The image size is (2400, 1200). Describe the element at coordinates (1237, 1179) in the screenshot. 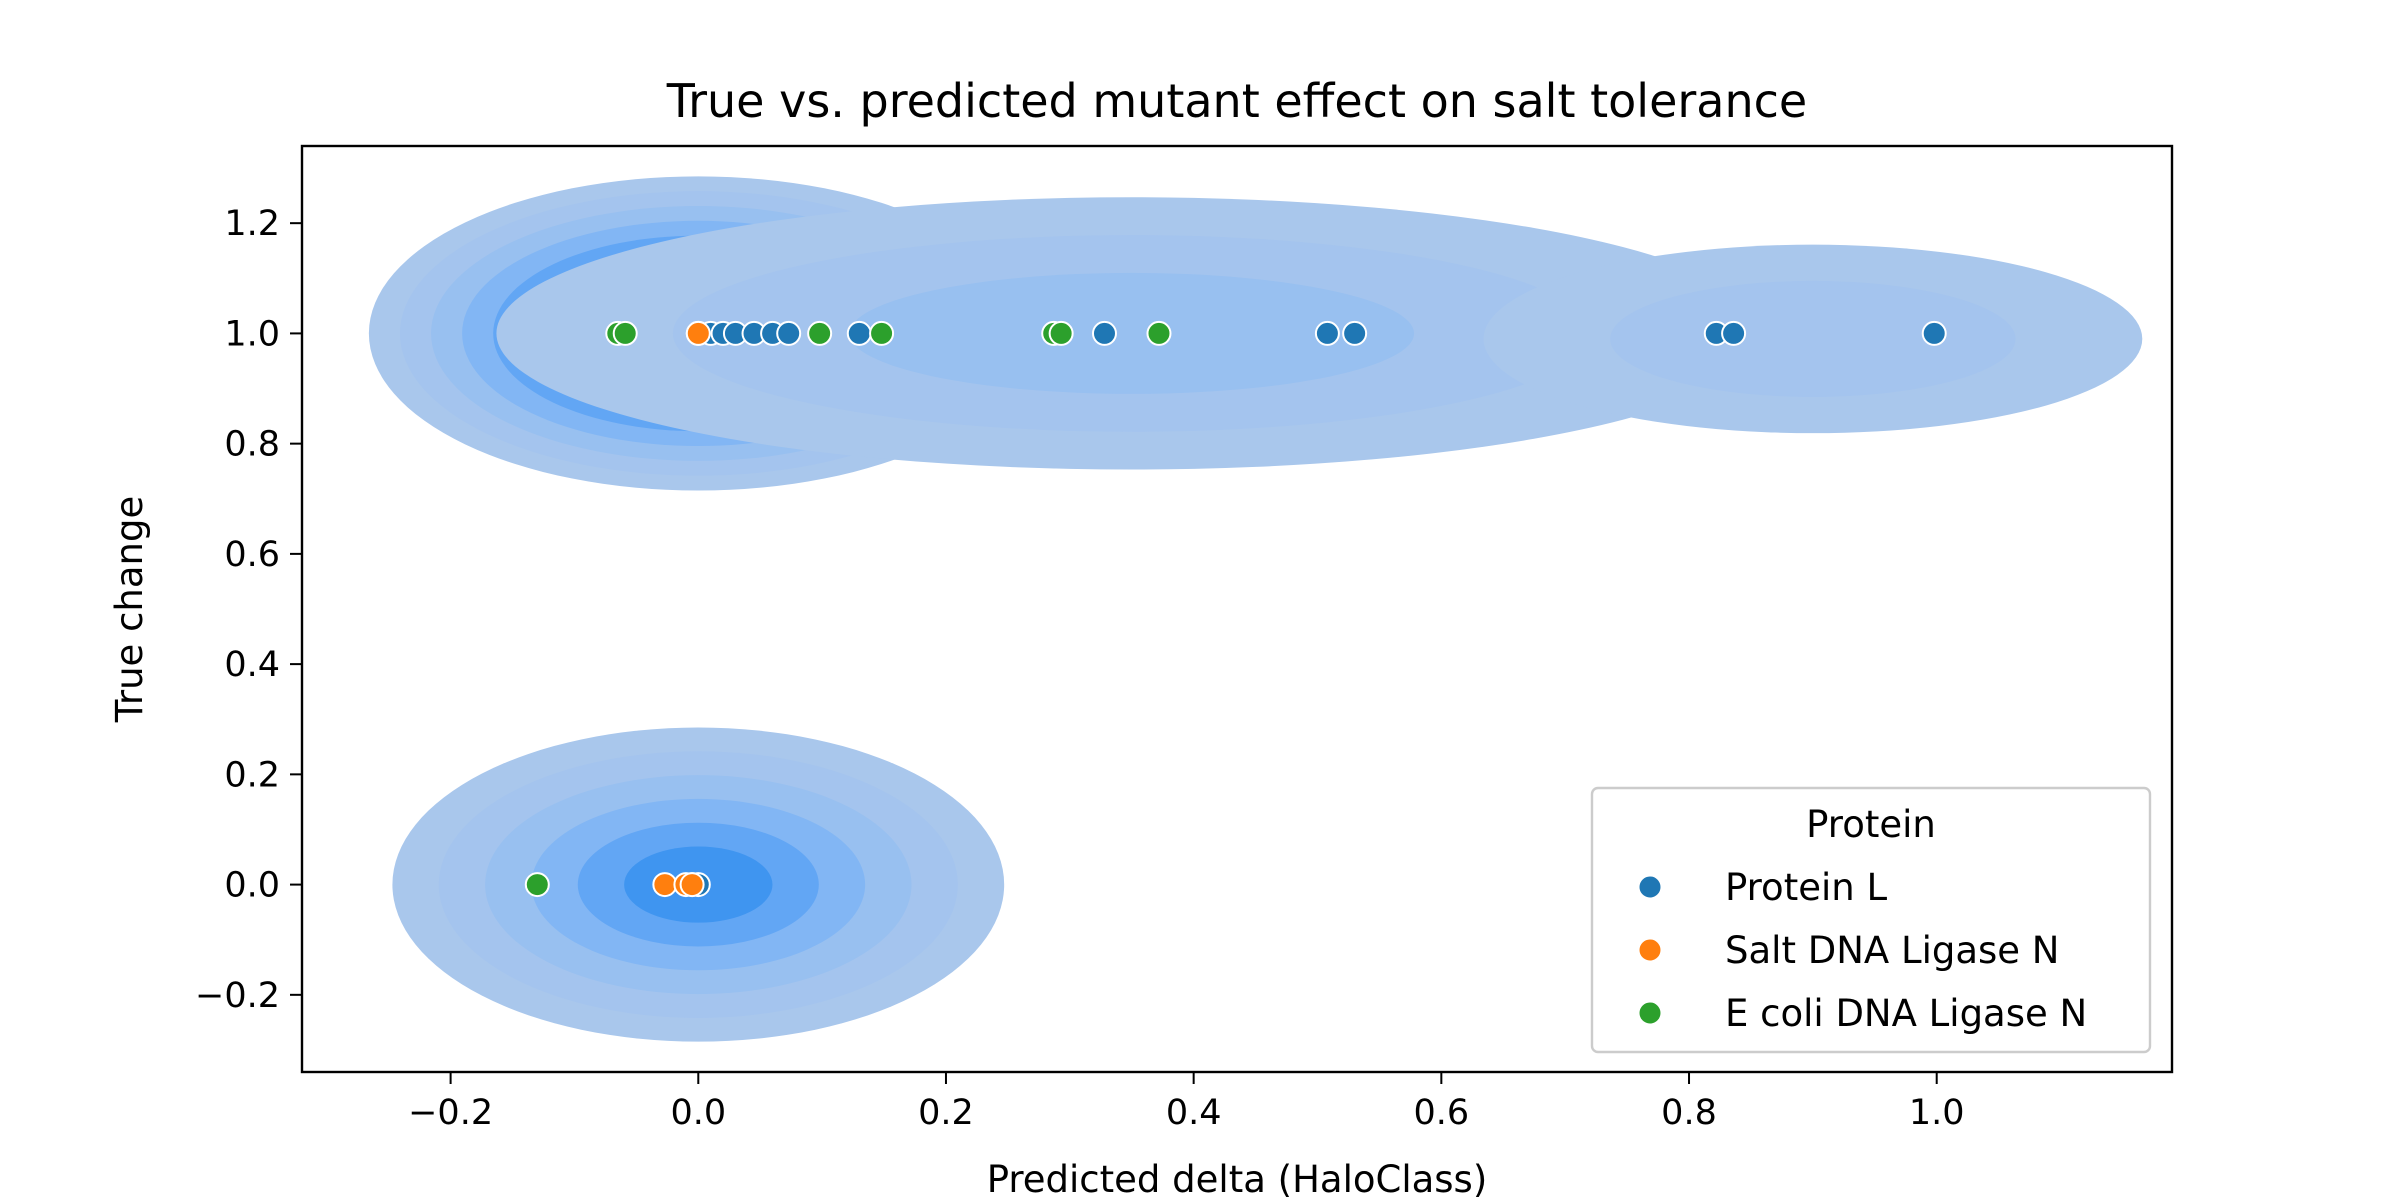

I see `x-axis-label: Predicted delta (HaloClass)` at that location.